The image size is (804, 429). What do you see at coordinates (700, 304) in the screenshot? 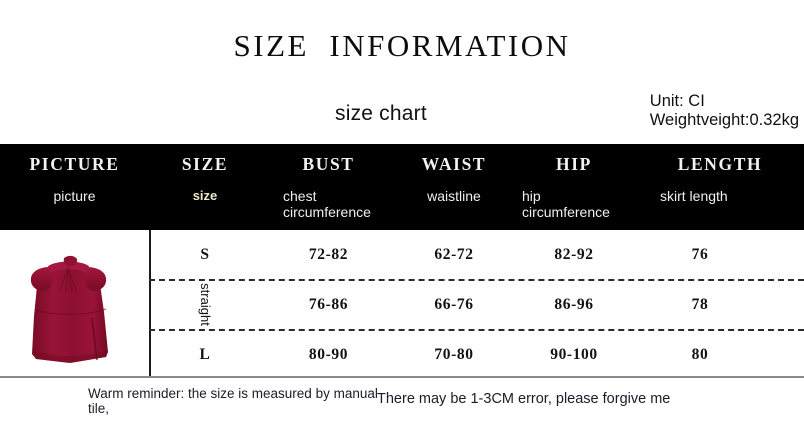
I see `cell-length: 78` at bounding box center [700, 304].